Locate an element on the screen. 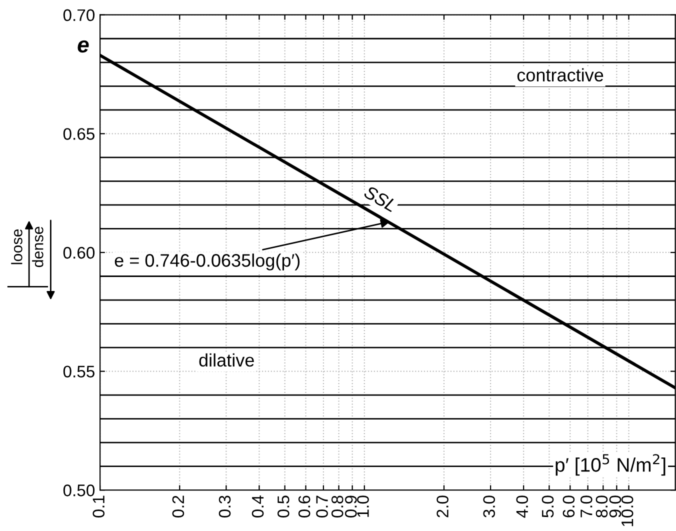 The height and width of the screenshot is (531, 676). x-tick-label: 4.0 is located at coordinates (522, 507).